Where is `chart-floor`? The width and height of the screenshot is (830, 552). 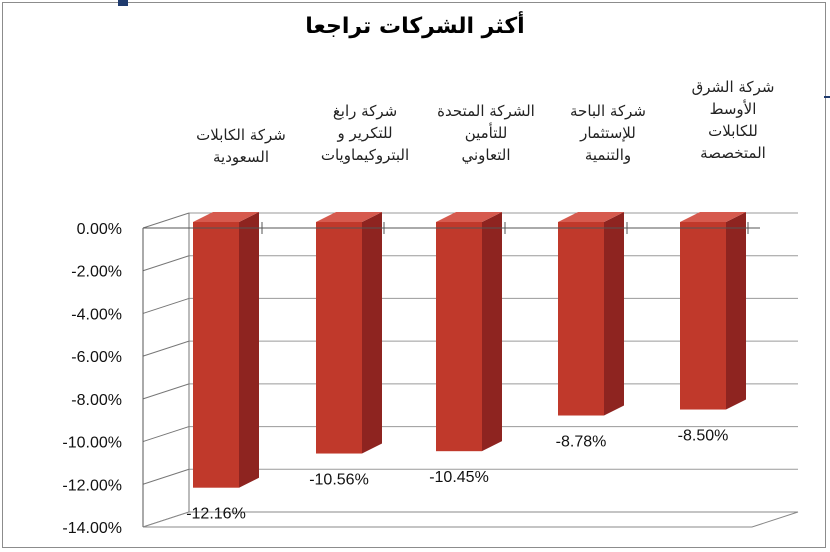 chart-floor is located at coordinates (470, 519).